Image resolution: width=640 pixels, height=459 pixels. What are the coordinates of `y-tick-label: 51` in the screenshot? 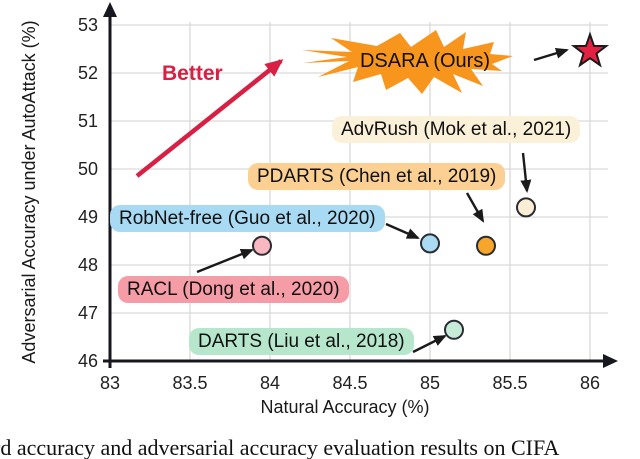 It's located at (87, 121).